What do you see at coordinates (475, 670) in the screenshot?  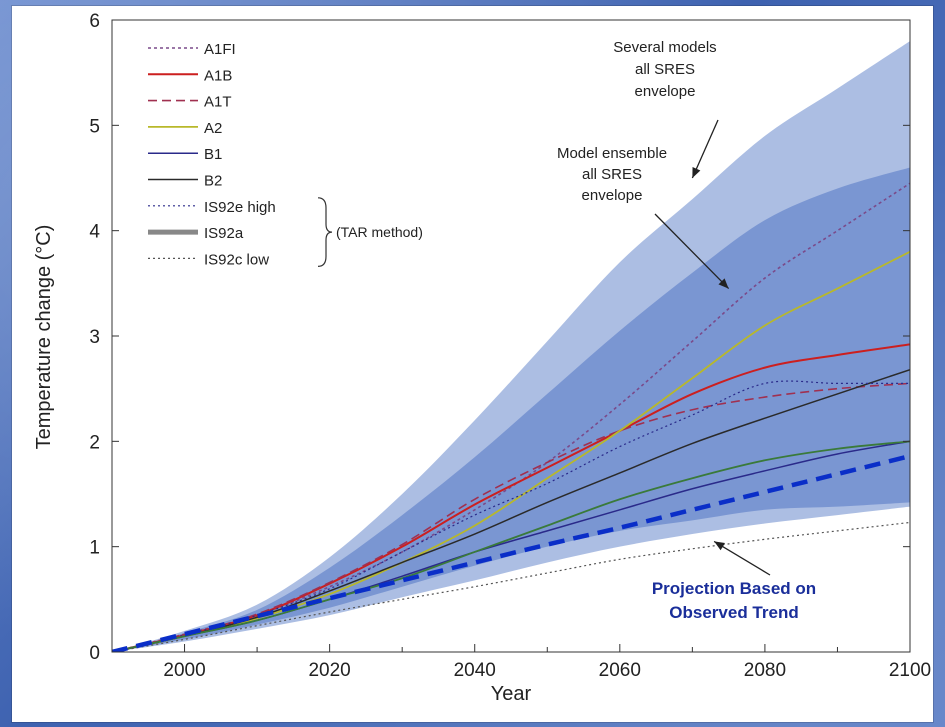 I see `x-tick-label: 2040` at bounding box center [475, 670].